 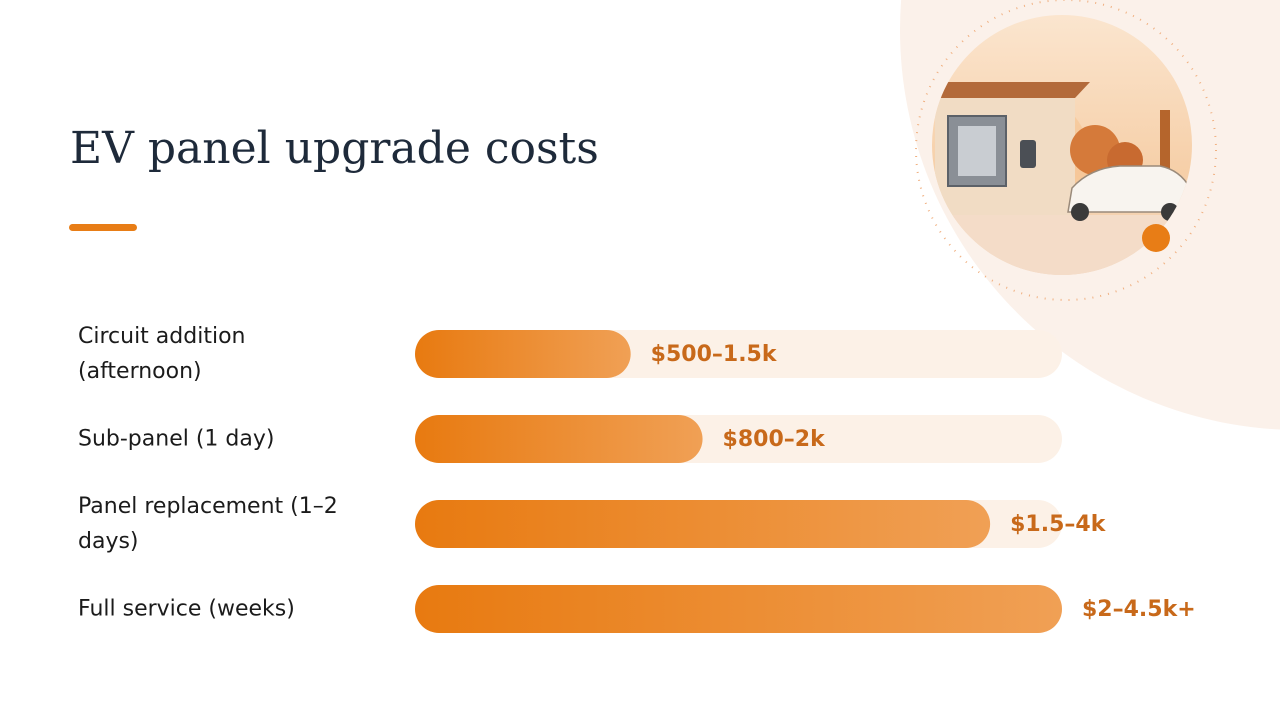 I want to click on value-label: $500–1.5k, so click(x=714, y=354).